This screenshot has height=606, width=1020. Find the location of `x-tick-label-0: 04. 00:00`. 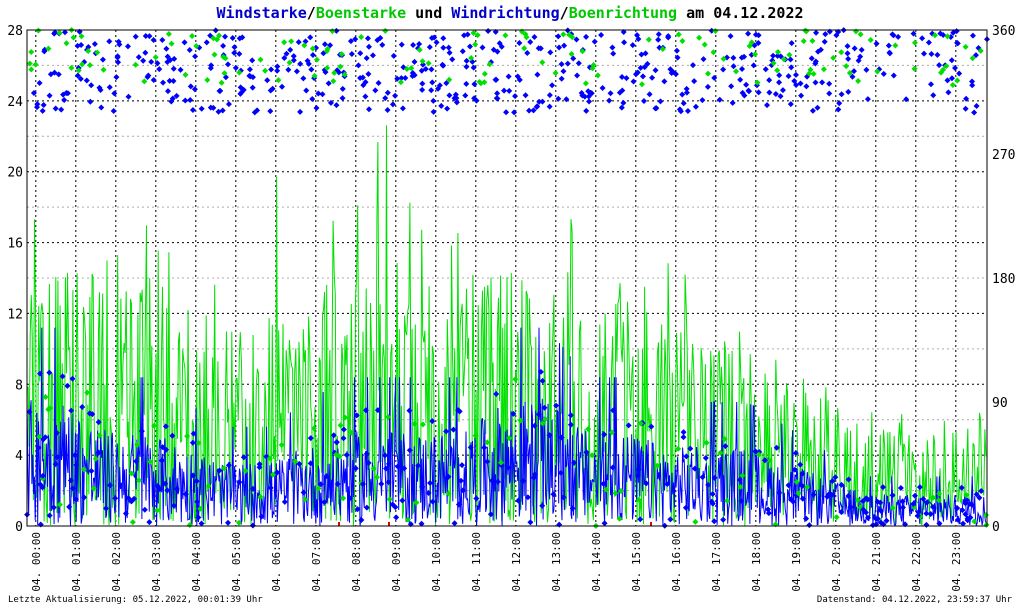

x-tick-label-0: 04. 00:00 is located at coordinates (36, 562).